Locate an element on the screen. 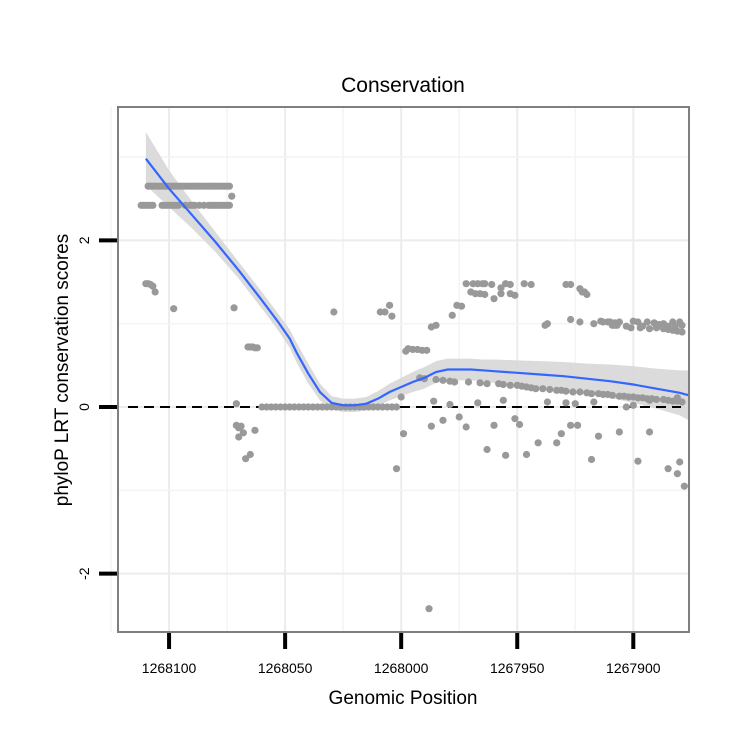  y-tick-label: -2 is located at coordinates (84, 573).